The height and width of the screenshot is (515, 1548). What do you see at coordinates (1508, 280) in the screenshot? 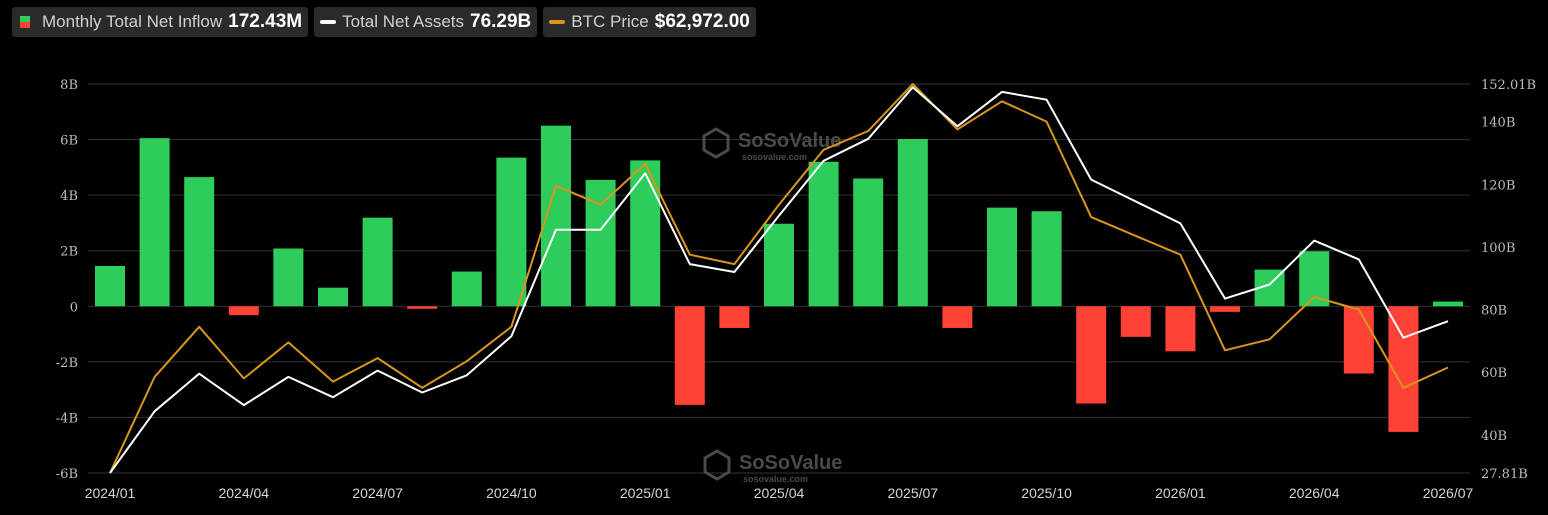
I see `y-axis-right: 152.01B 140B 120B 100B 80B 60B 40B 27.81B` at bounding box center [1508, 280].